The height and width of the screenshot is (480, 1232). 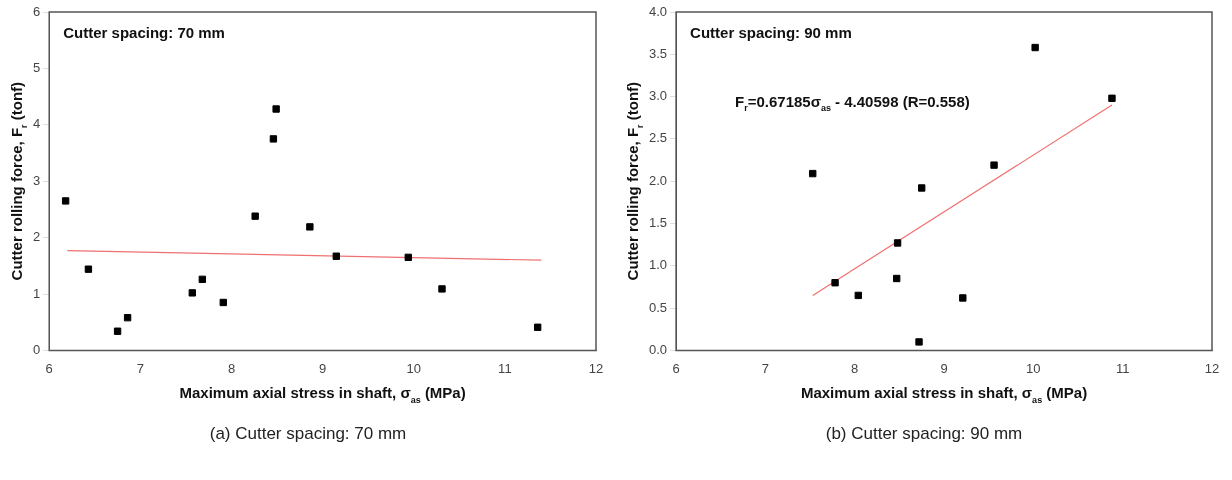 I want to click on annotation: Cutter spacing: 90 mm, so click(x=771, y=32).